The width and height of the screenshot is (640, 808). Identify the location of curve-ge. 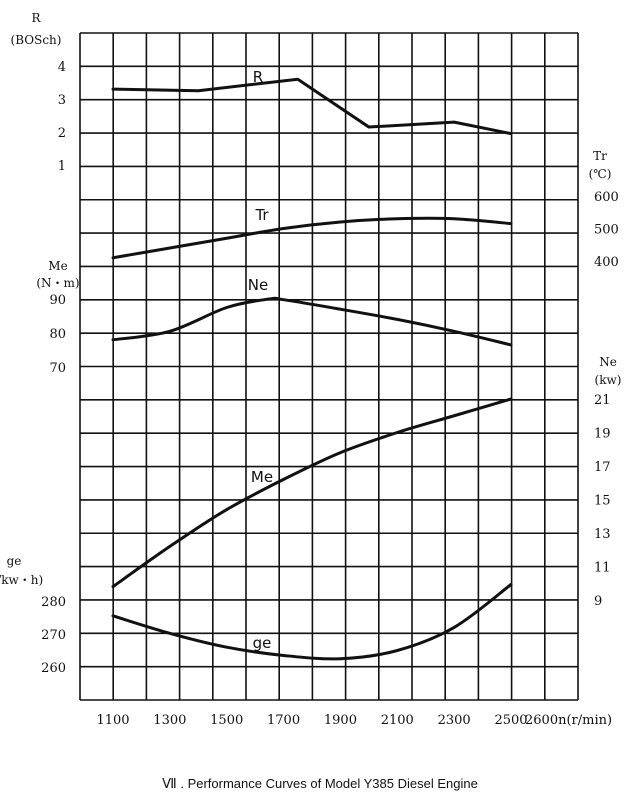
(312, 622).